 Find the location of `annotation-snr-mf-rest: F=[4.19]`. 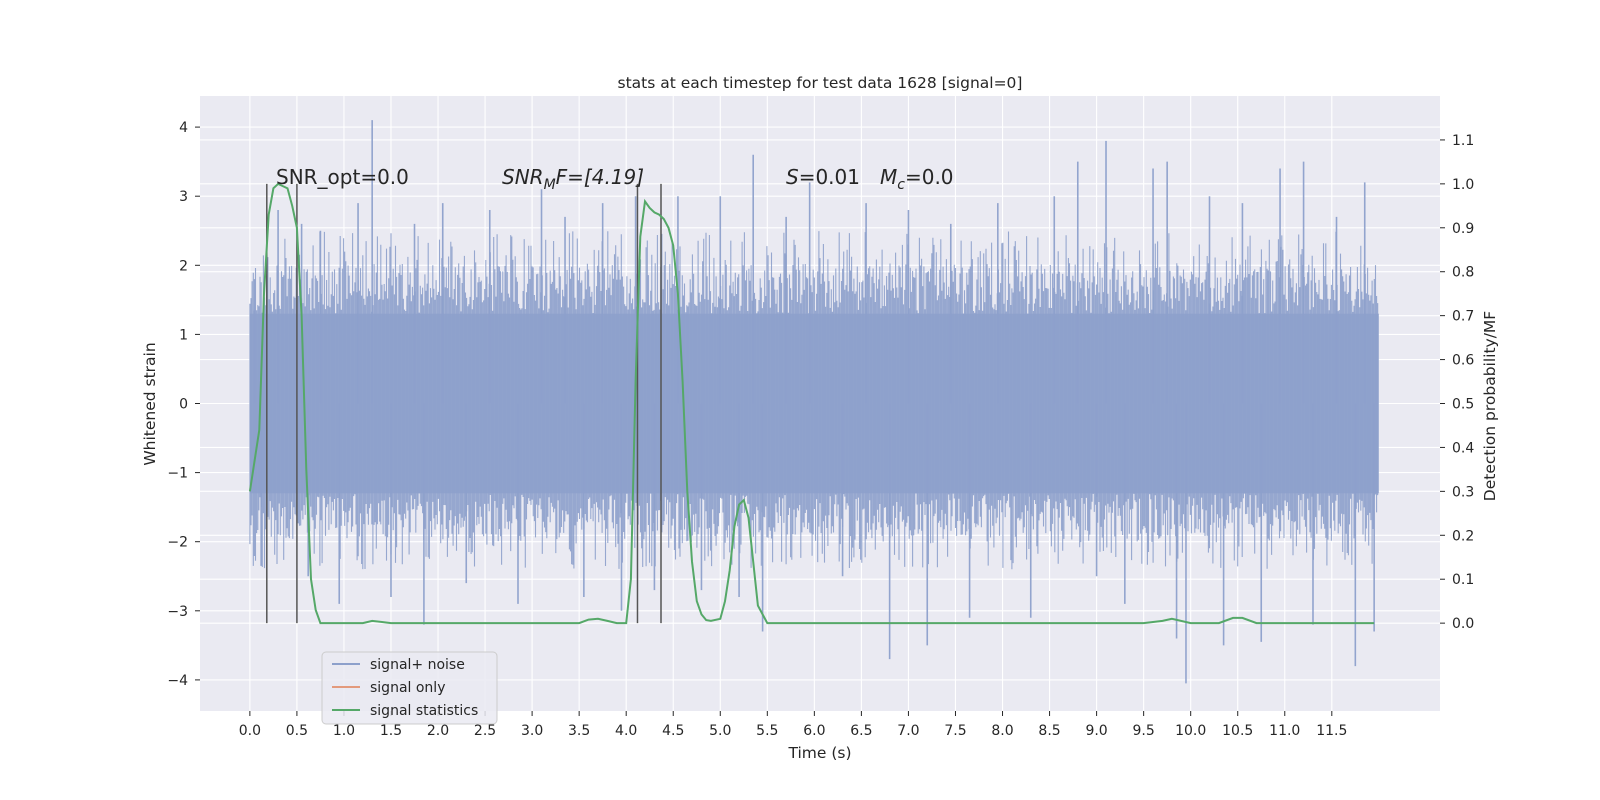

annotation-snr-mf-rest: F=[4.19] is located at coordinates (600, 177).